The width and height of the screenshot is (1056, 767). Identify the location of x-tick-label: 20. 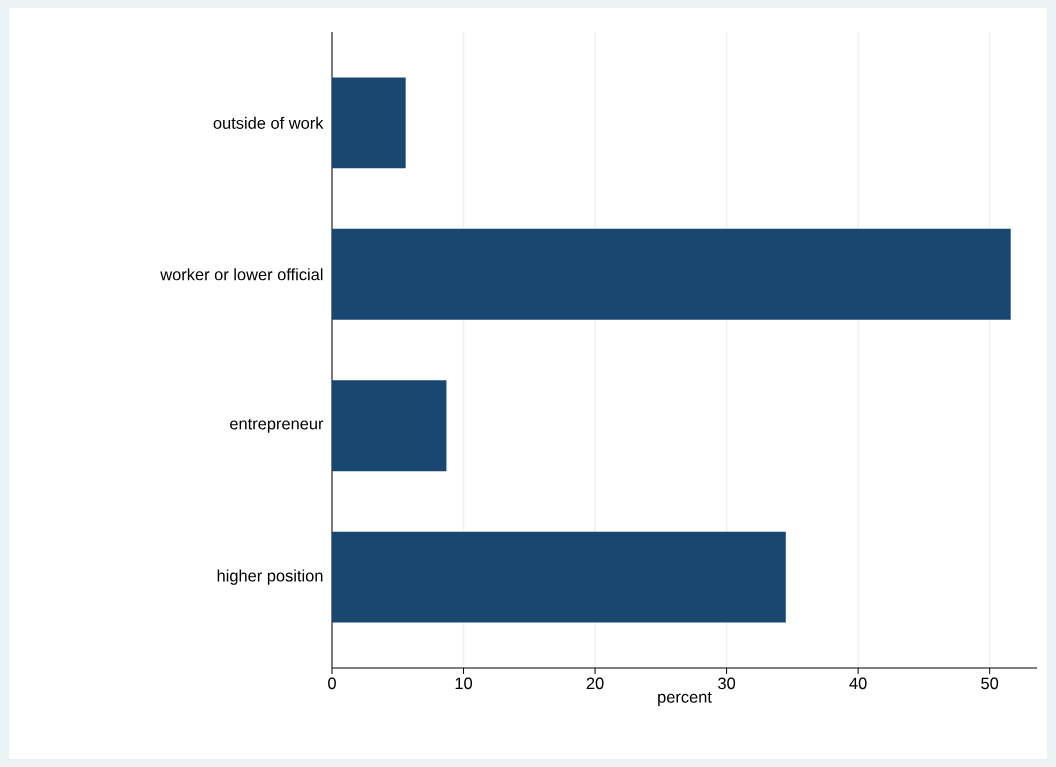
(595, 683).